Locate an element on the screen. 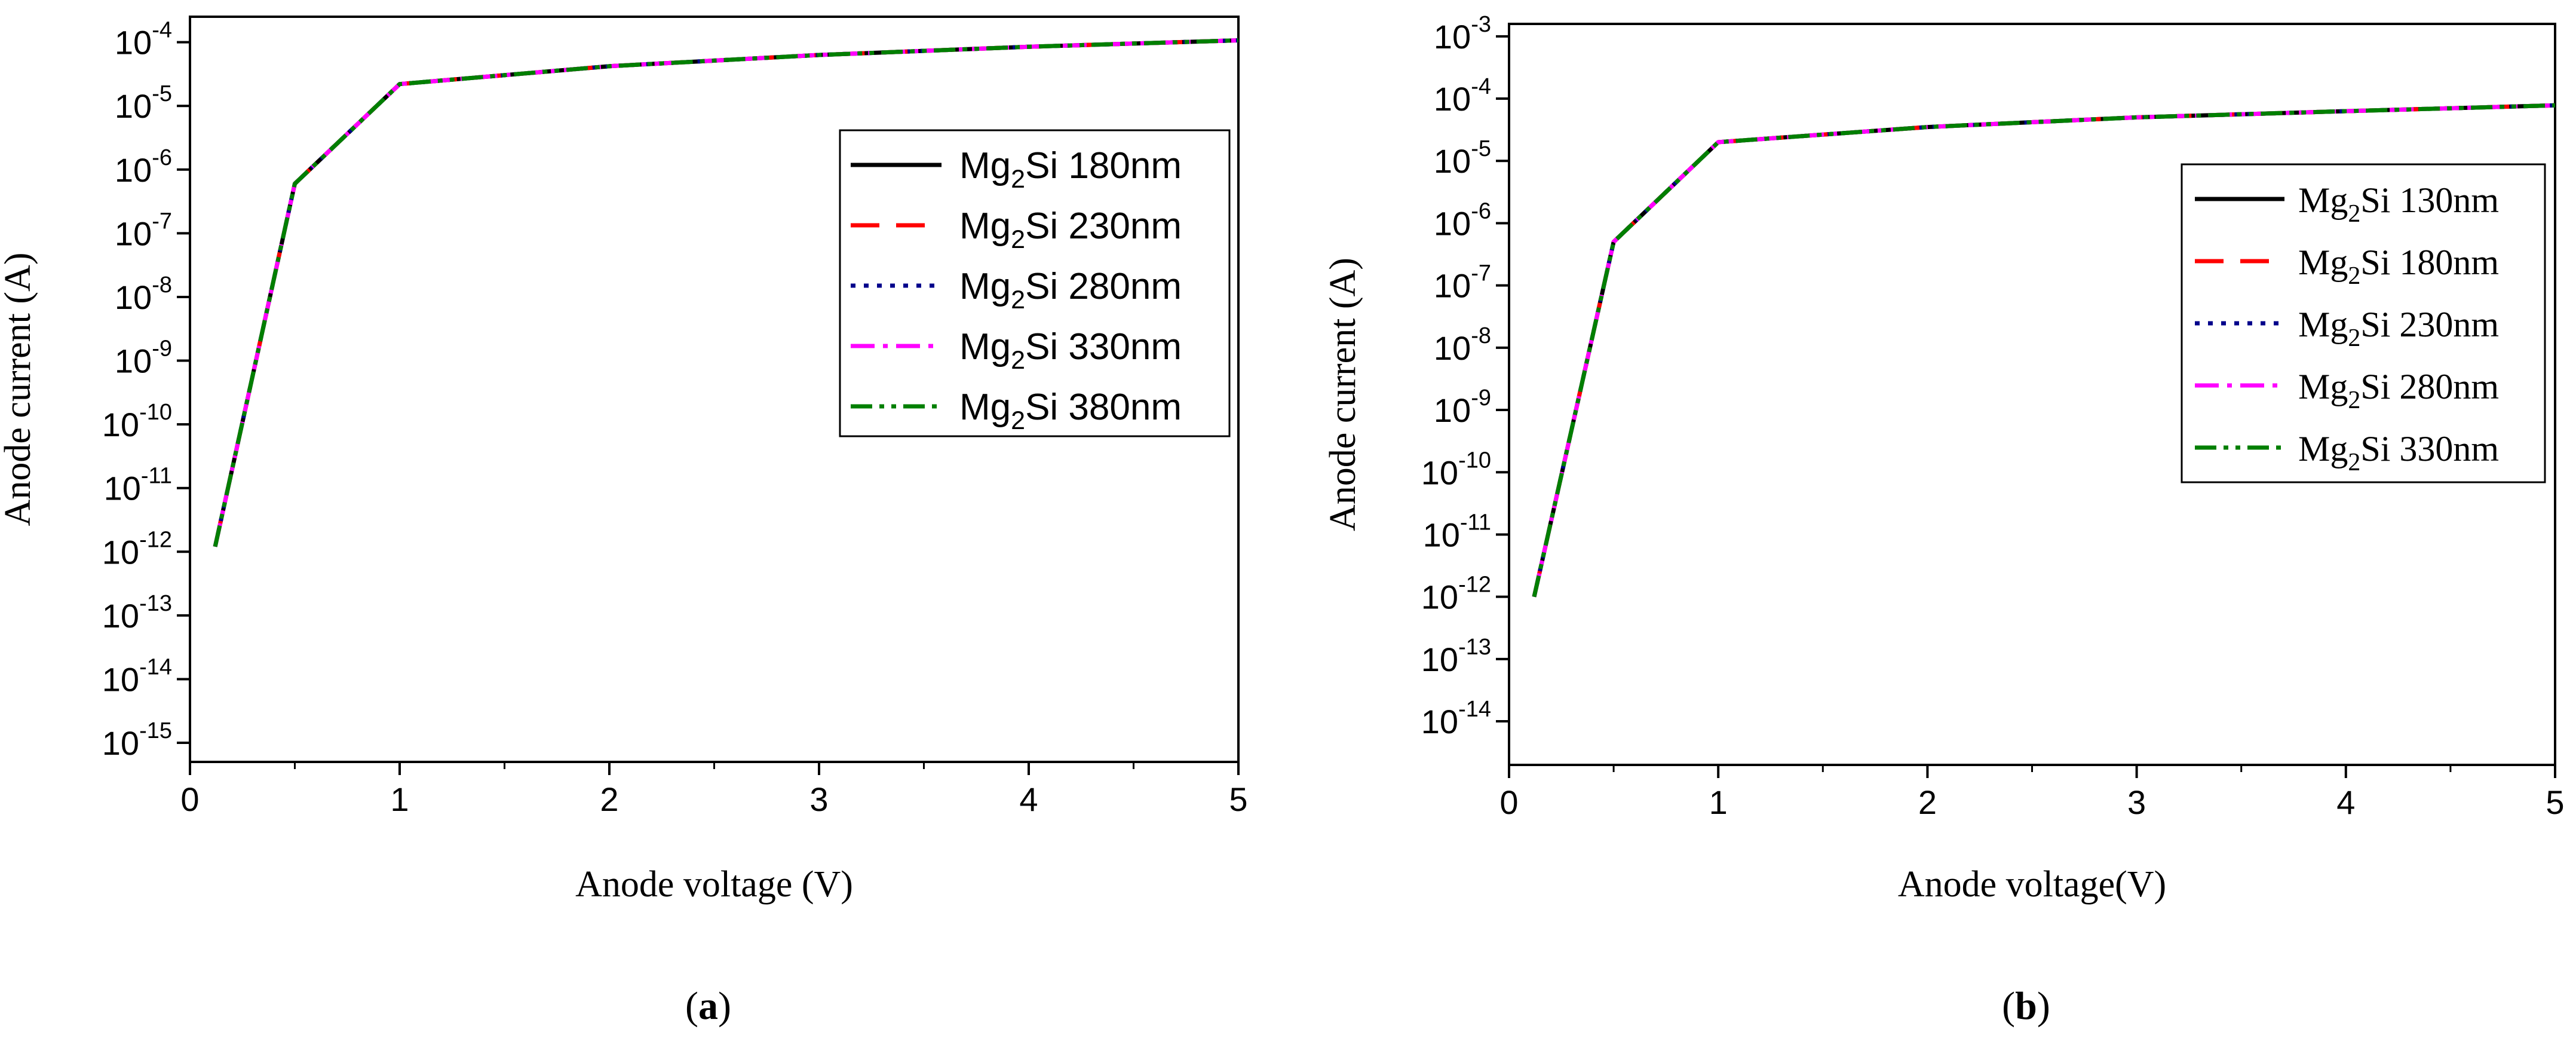 The width and height of the screenshot is (2576, 1038). legend-label-3: Mg2Si 280nm is located at coordinates (1070, 290).